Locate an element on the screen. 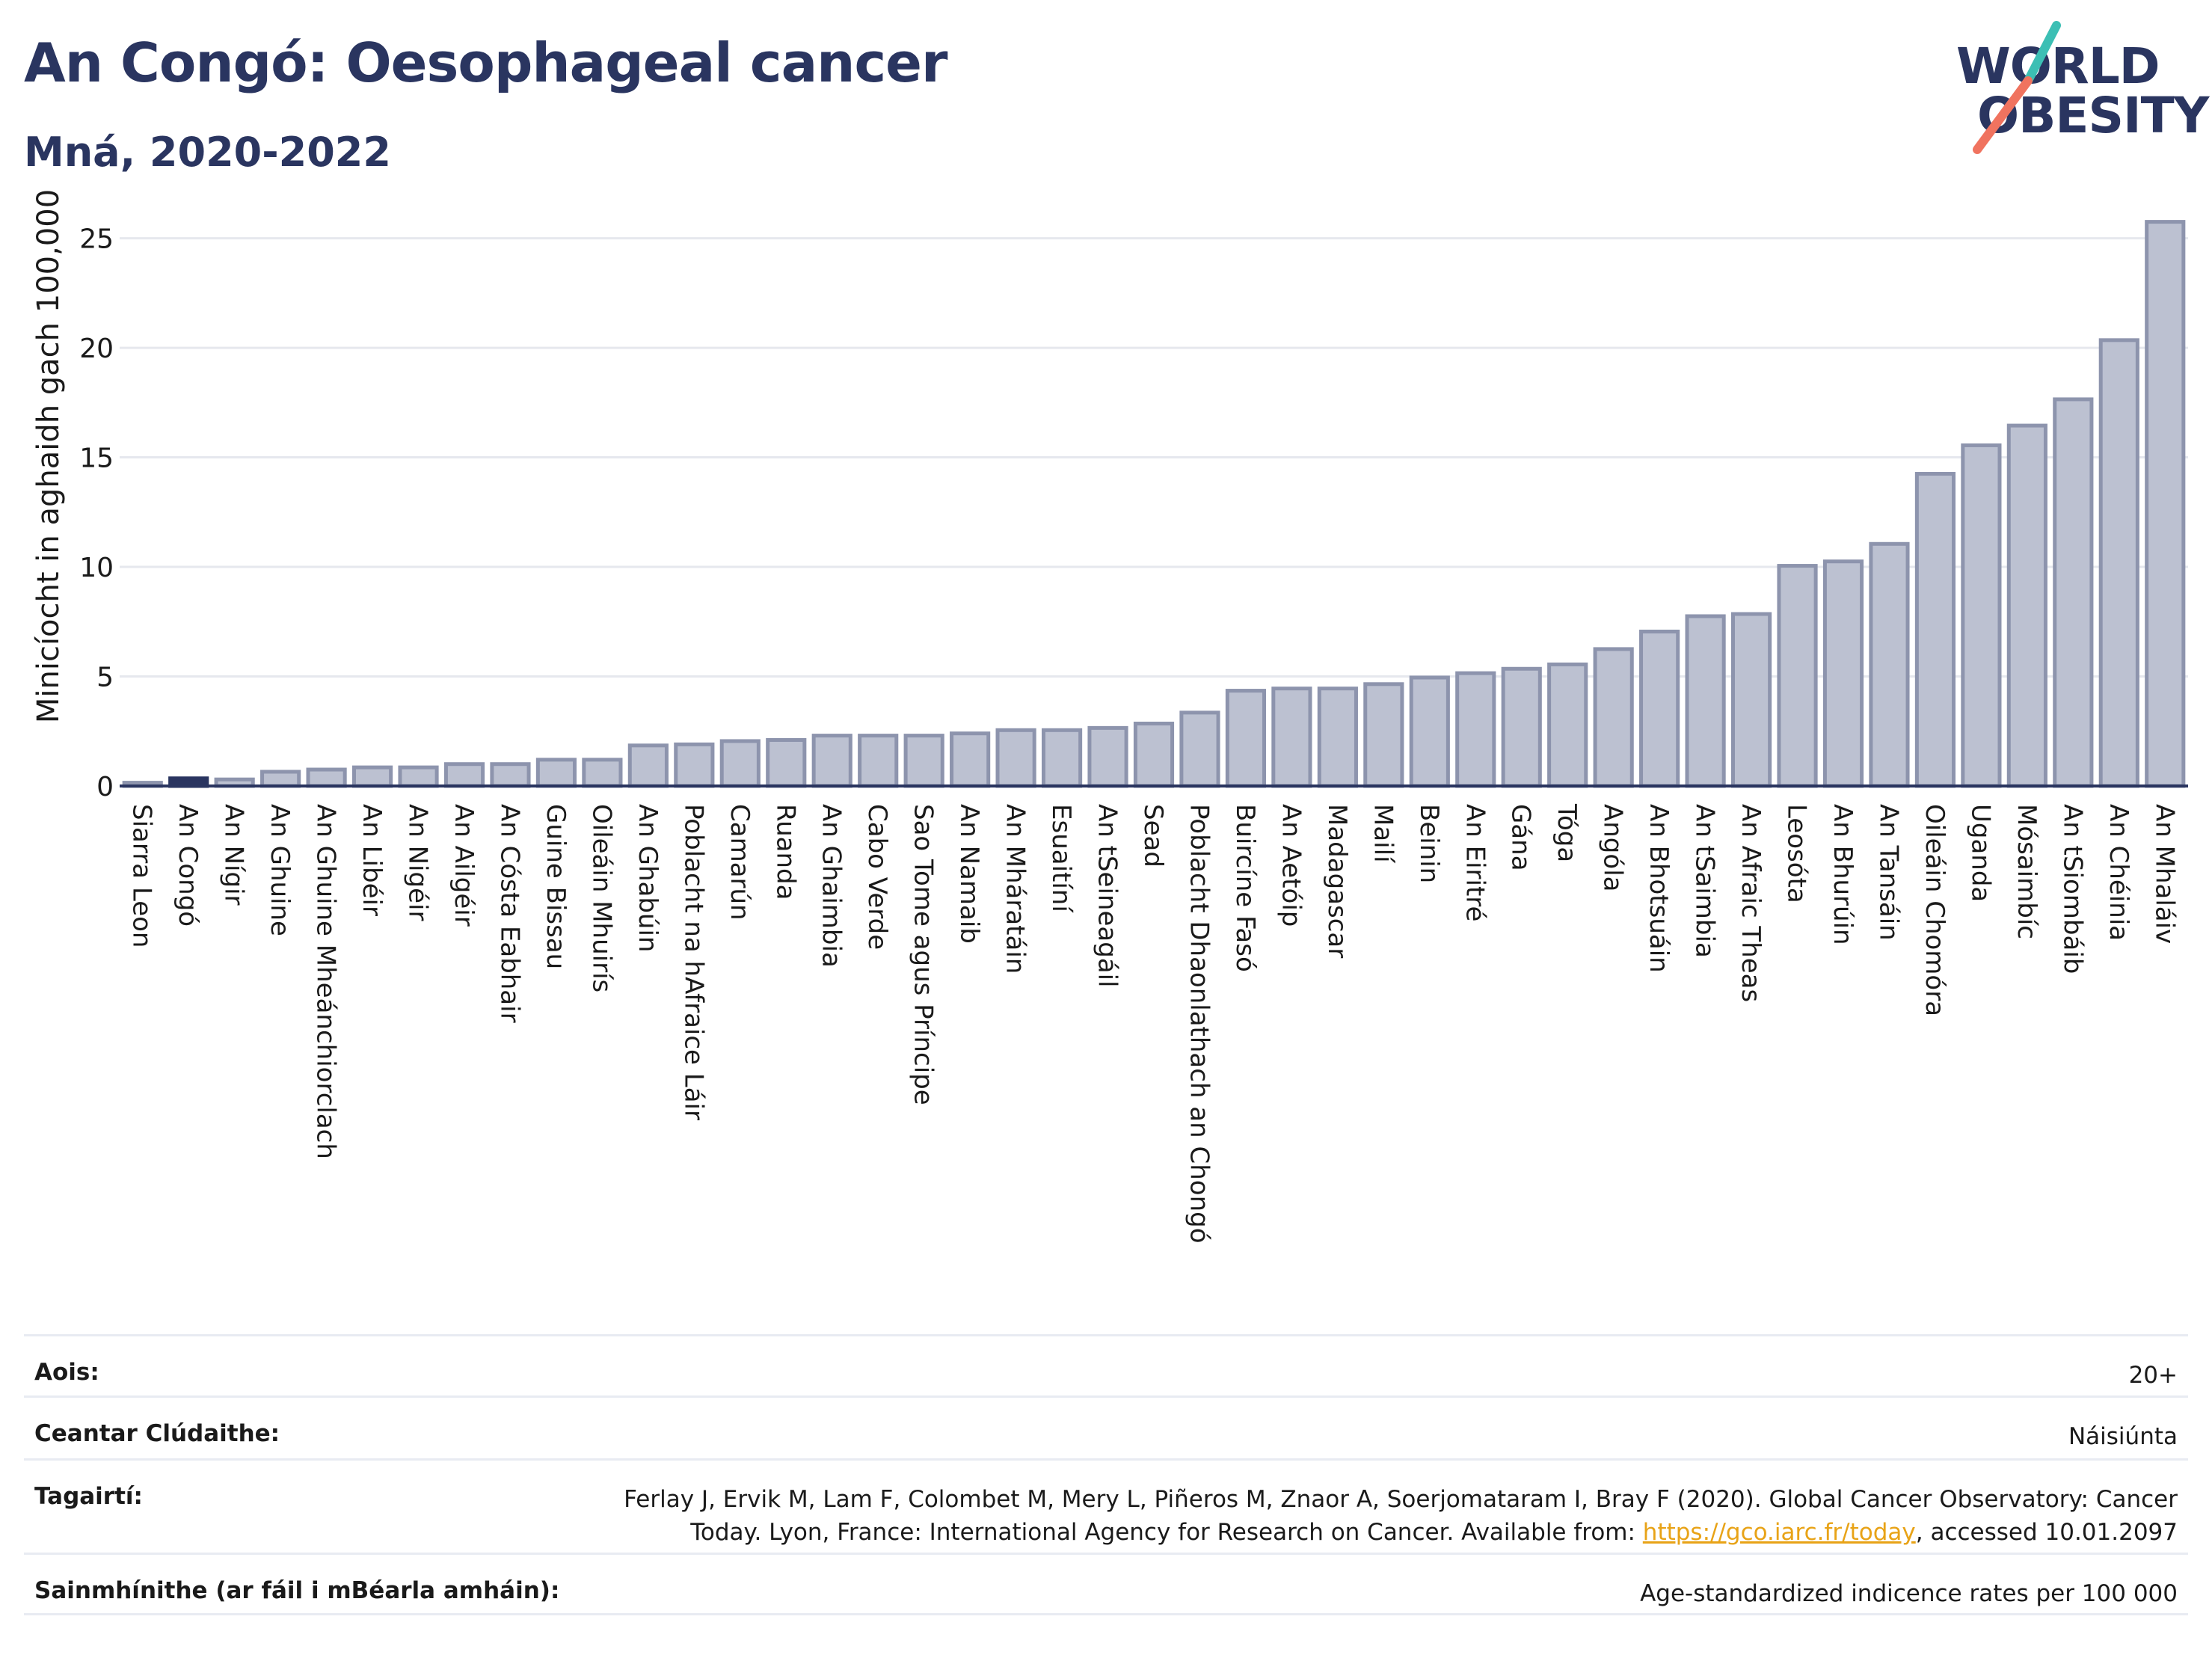  y-tick-label: 10 is located at coordinates (96, 568).